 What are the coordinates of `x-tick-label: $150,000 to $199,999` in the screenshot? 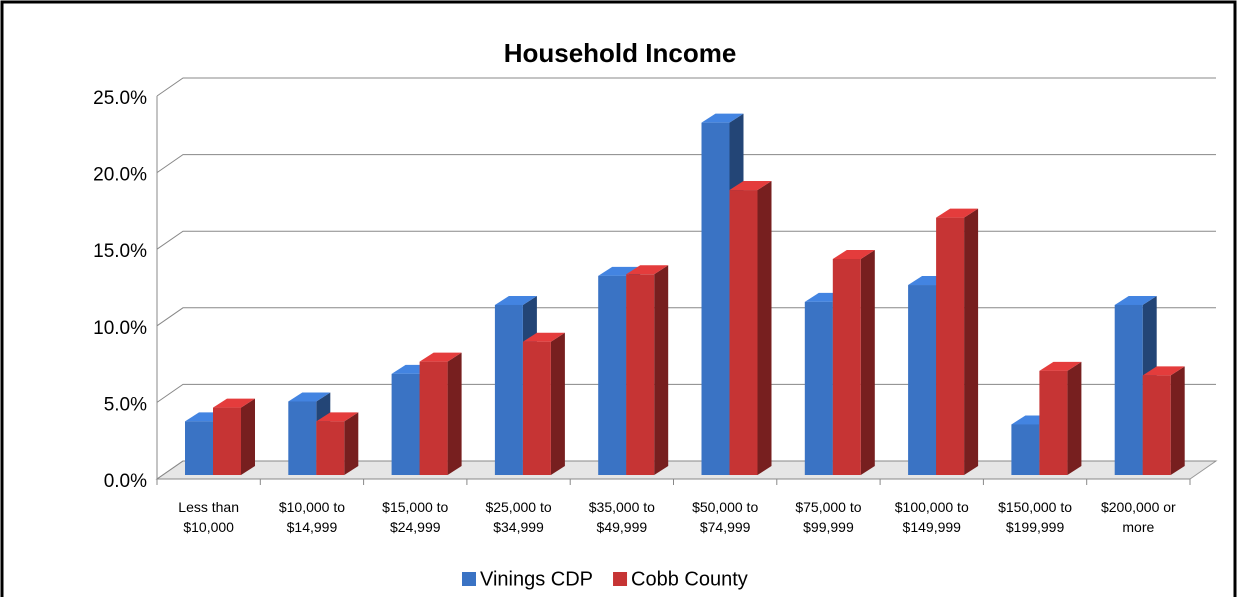 It's located at (1035, 517).